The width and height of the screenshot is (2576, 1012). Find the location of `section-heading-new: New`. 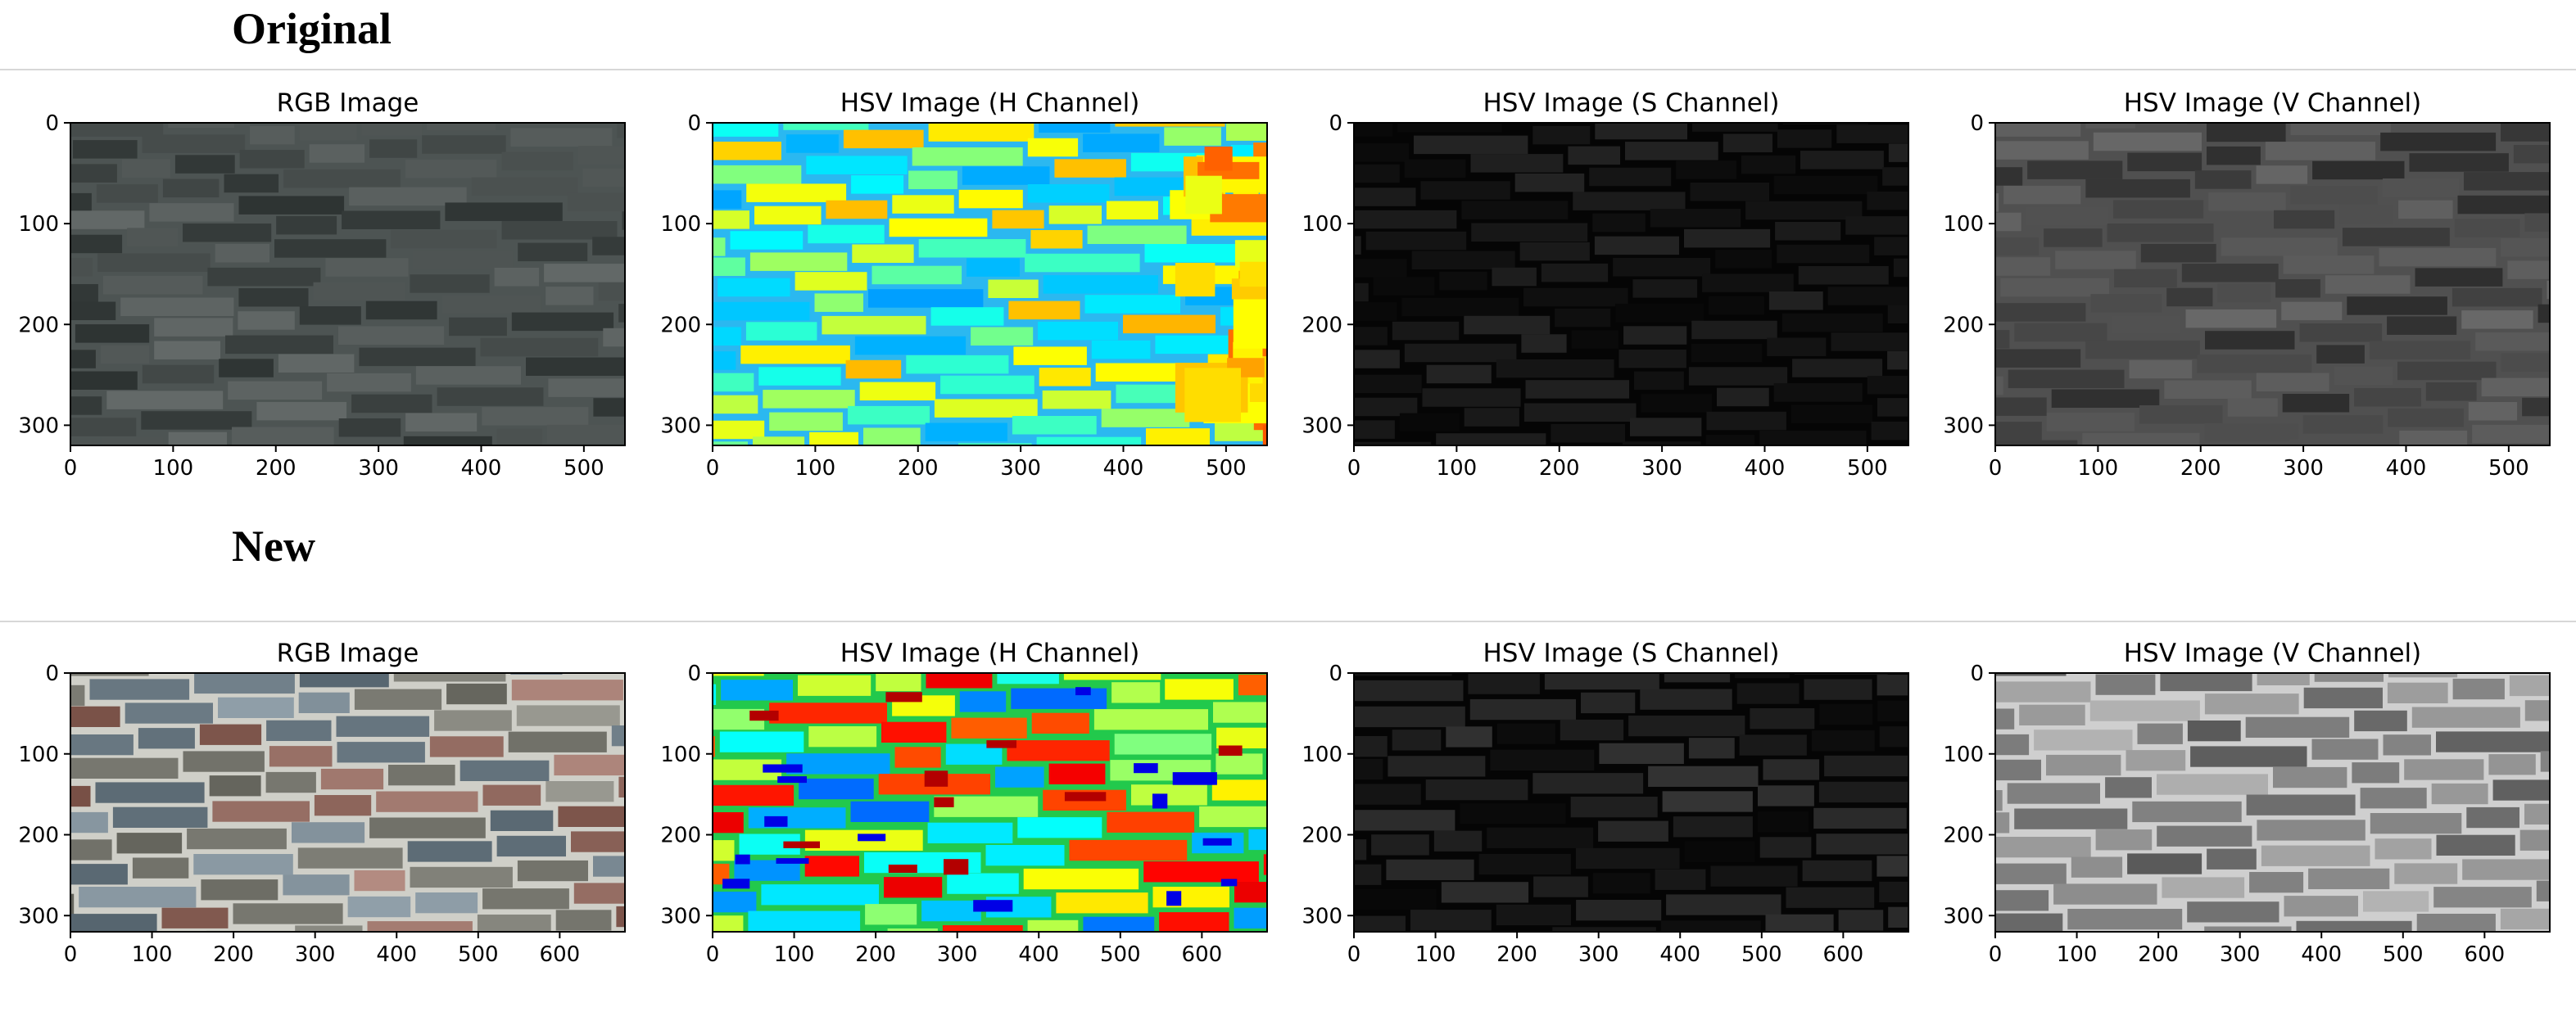

section-heading-new: New is located at coordinates (273, 546).